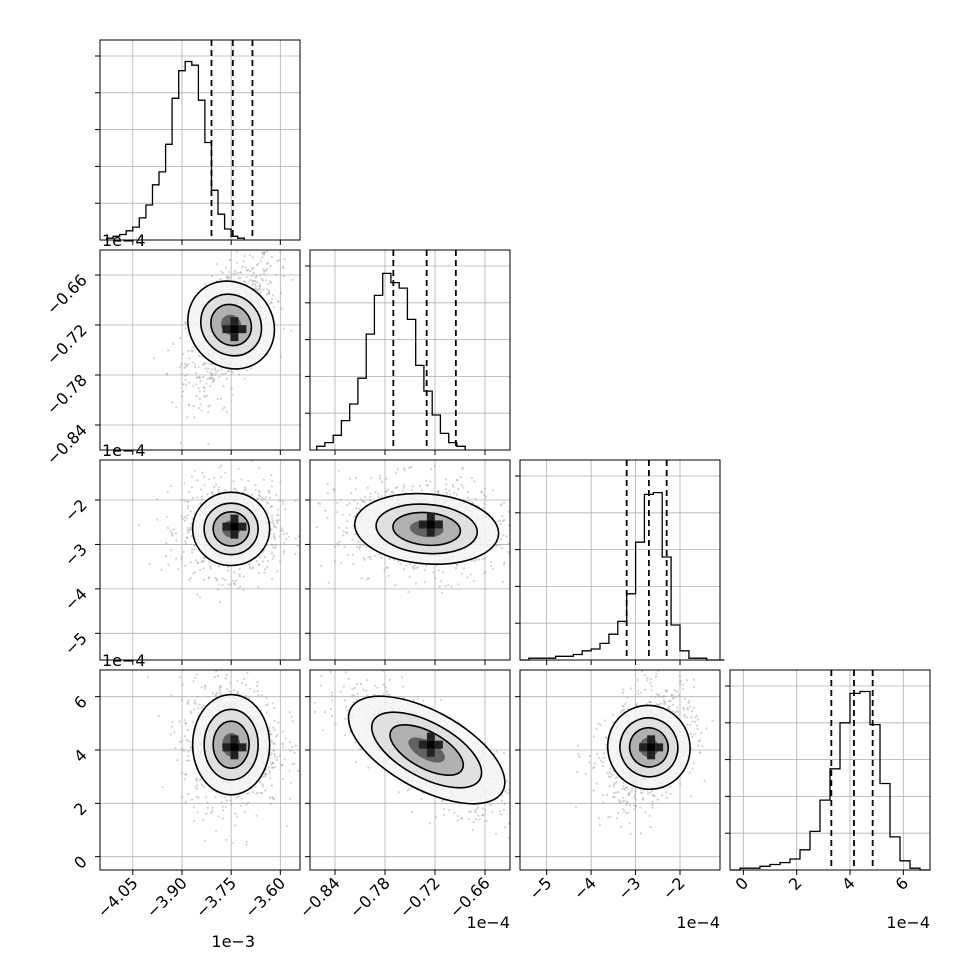 This screenshot has height=970, width=970. I want to click on density-peak-cell, so click(430, 516).